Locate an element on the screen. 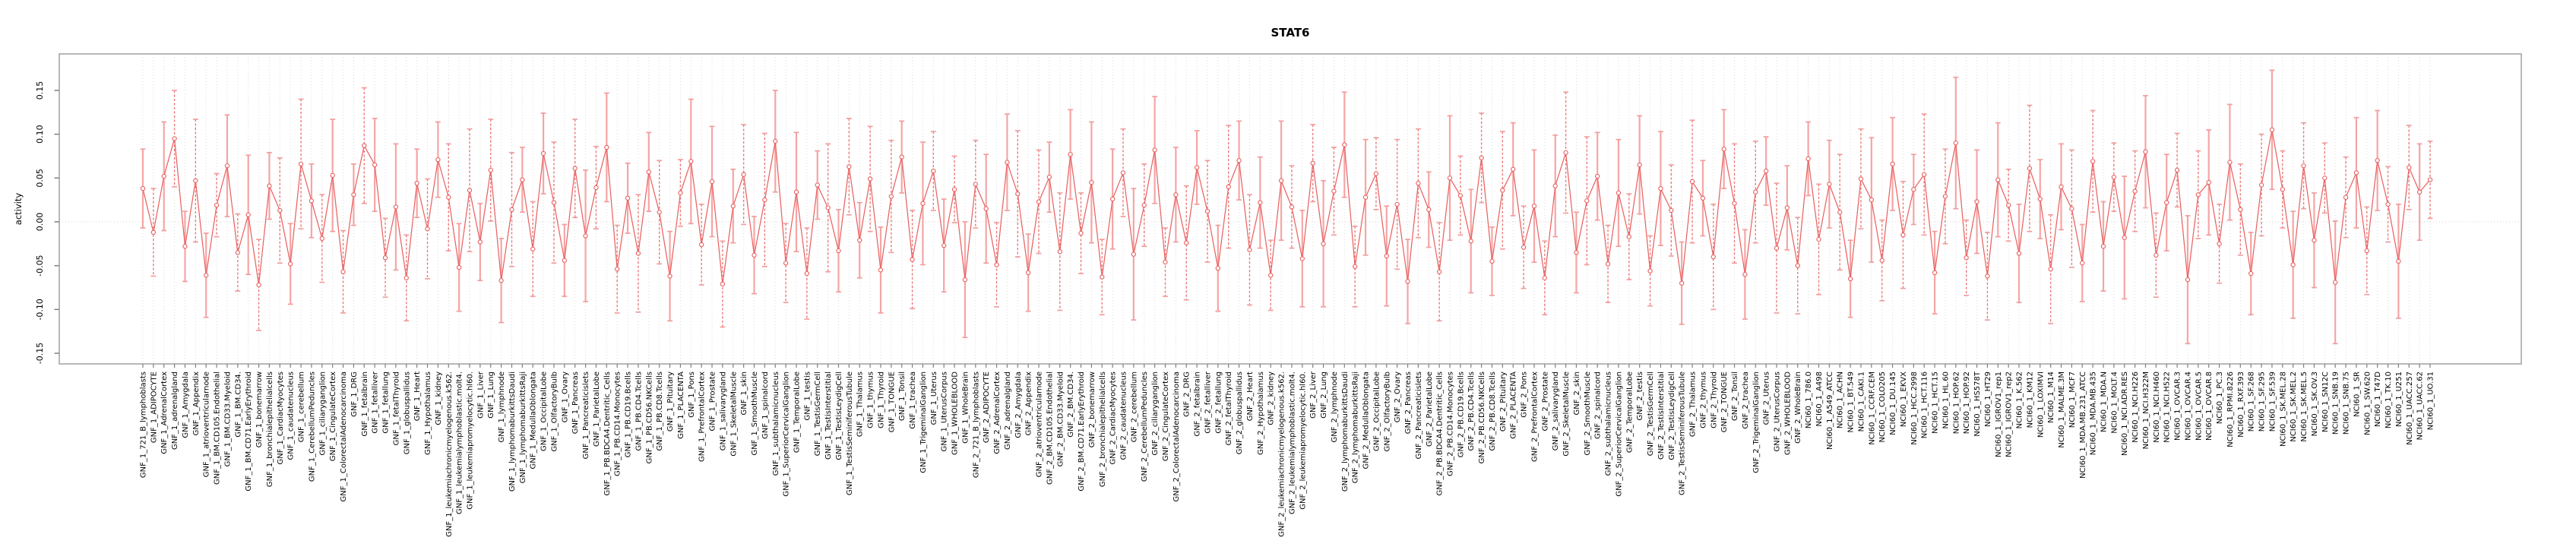 This screenshot has height=547, width=2576. x-tick-label: GNF_1_fetallung is located at coordinates (386, 403).